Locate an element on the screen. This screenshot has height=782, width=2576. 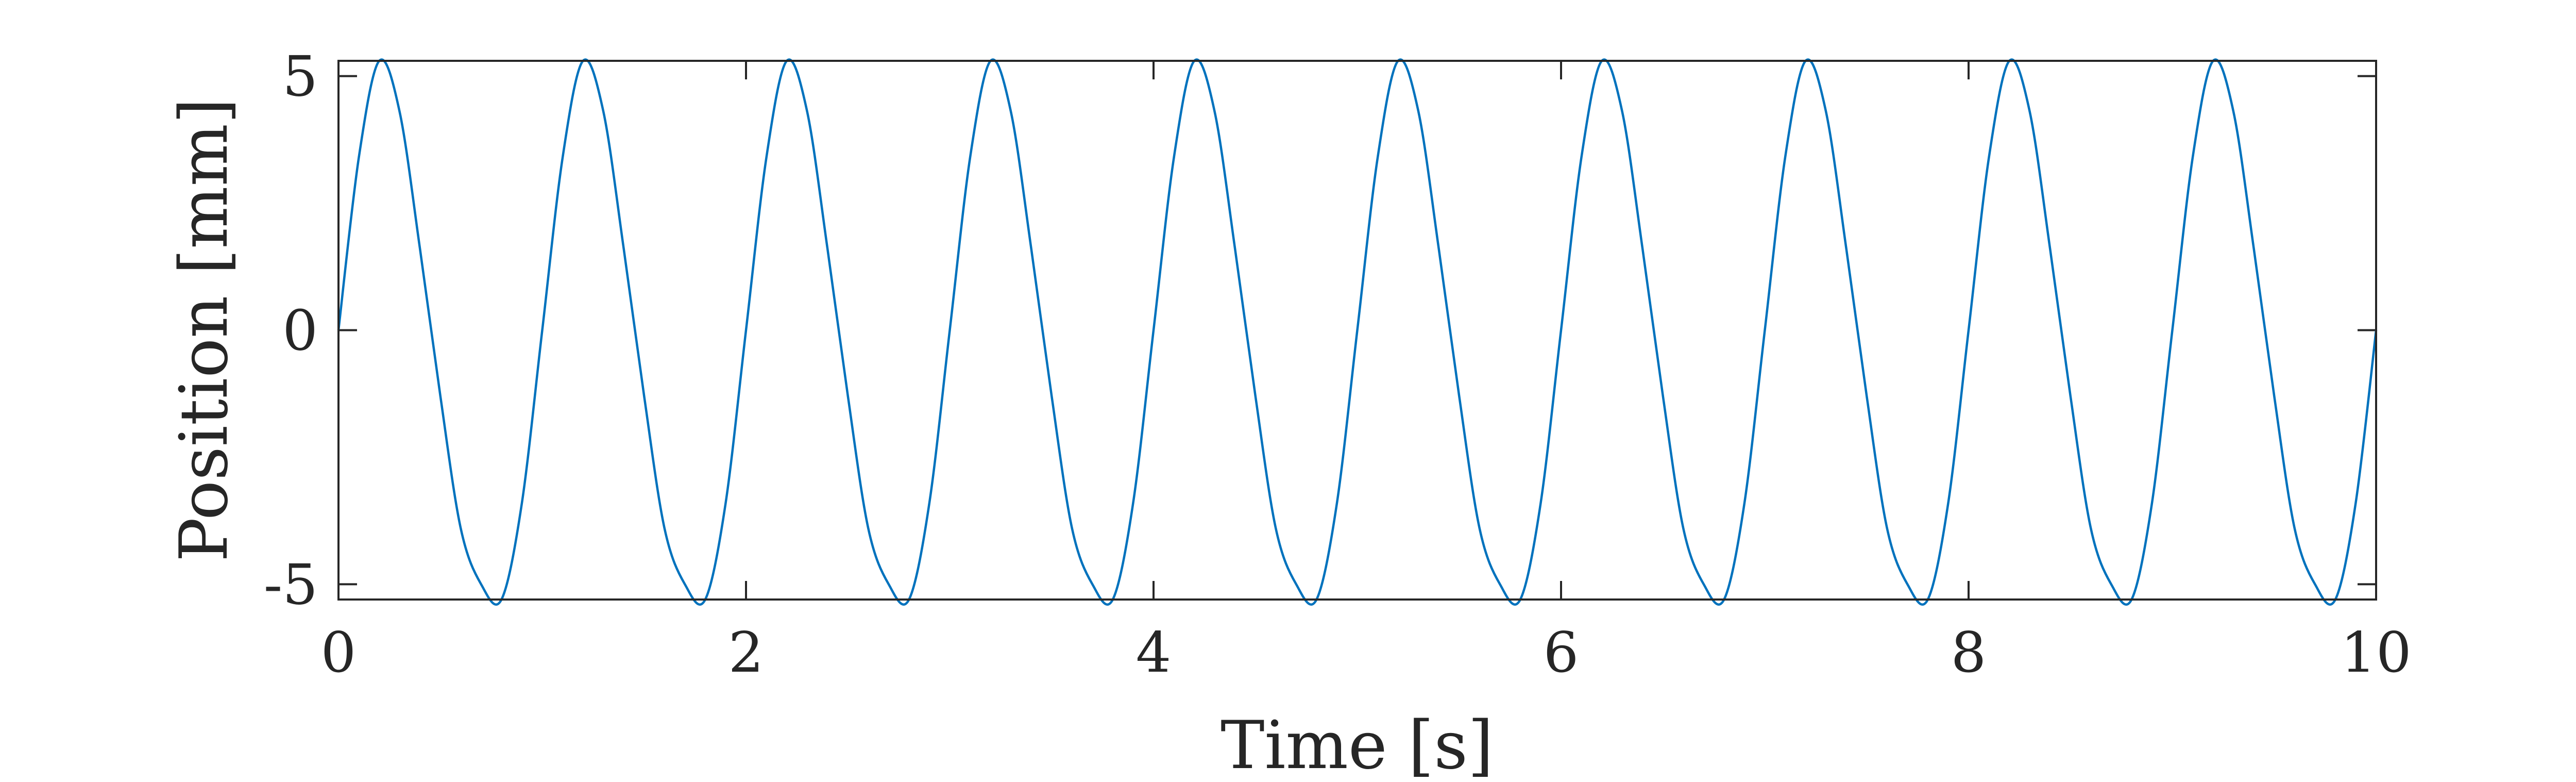
x-tick-label: 10 is located at coordinates (2376, 653).